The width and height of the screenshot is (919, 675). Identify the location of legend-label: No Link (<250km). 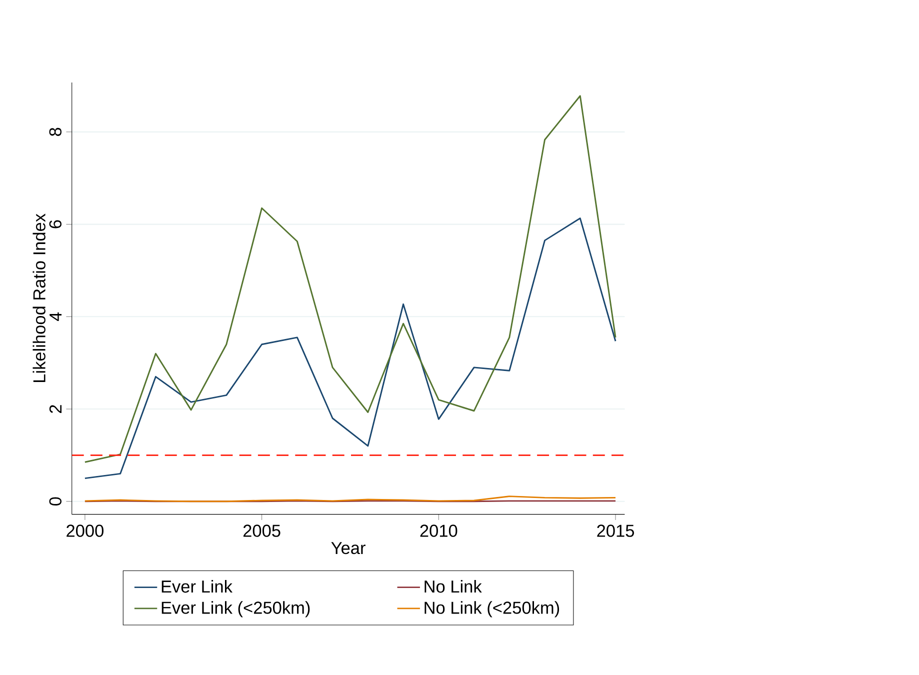
(492, 609).